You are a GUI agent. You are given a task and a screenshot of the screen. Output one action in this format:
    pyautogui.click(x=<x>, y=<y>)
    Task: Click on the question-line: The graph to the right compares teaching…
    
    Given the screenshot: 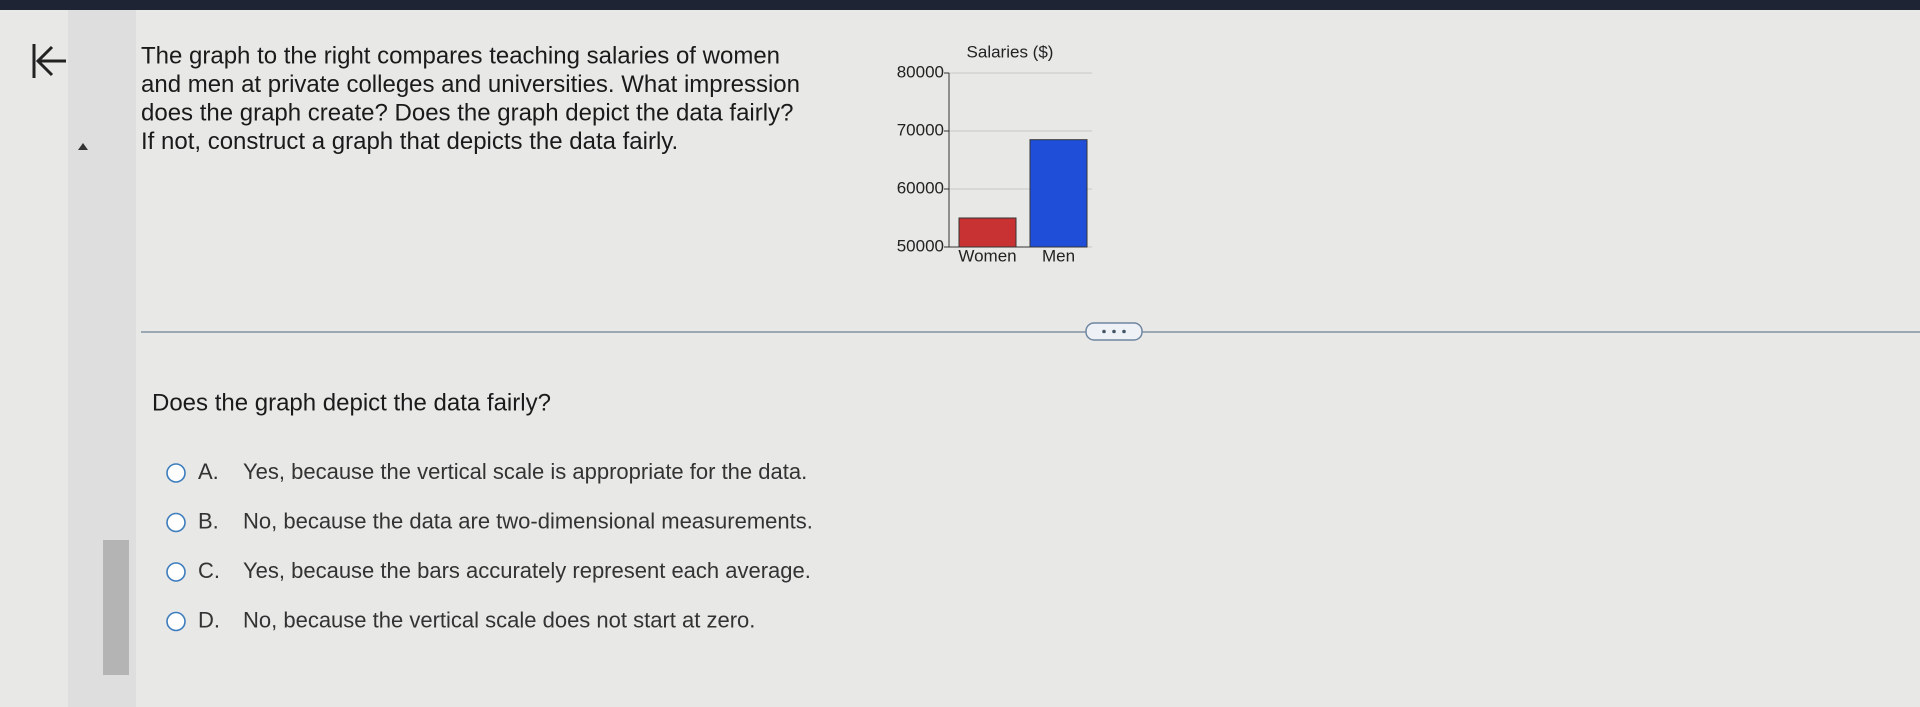 What is the action you would take?
    pyautogui.click(x=460, y=55)
    